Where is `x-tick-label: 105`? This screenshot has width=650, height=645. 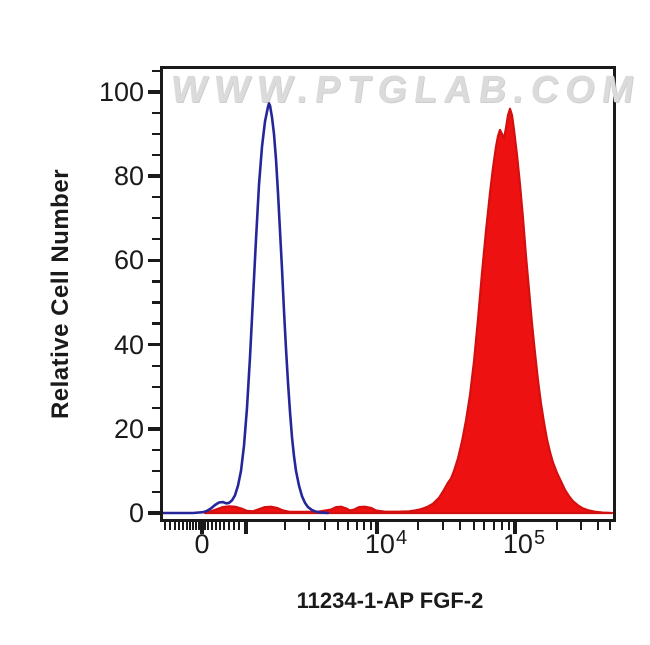
x-tick-label: 105 is located at coordinates (524, 543).